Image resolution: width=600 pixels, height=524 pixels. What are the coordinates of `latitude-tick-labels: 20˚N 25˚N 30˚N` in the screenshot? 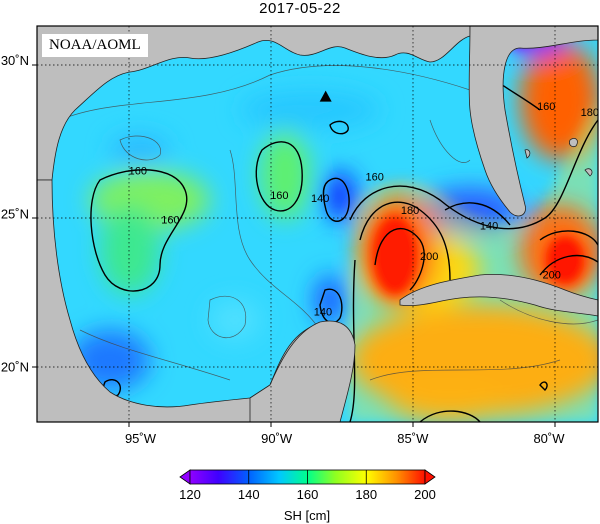 It's located at (15, 214).